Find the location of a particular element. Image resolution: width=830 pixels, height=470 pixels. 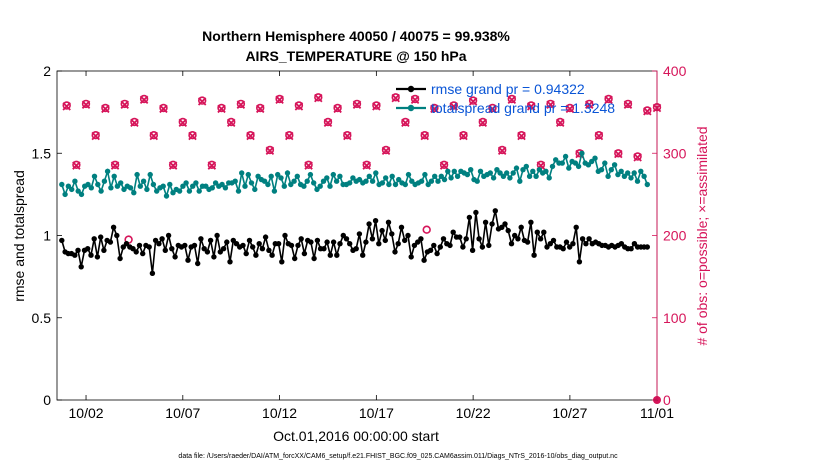

chart-subtitle: AIRS_TEMPERATURE @ 150 hPa is located at coordinates (355, 56).